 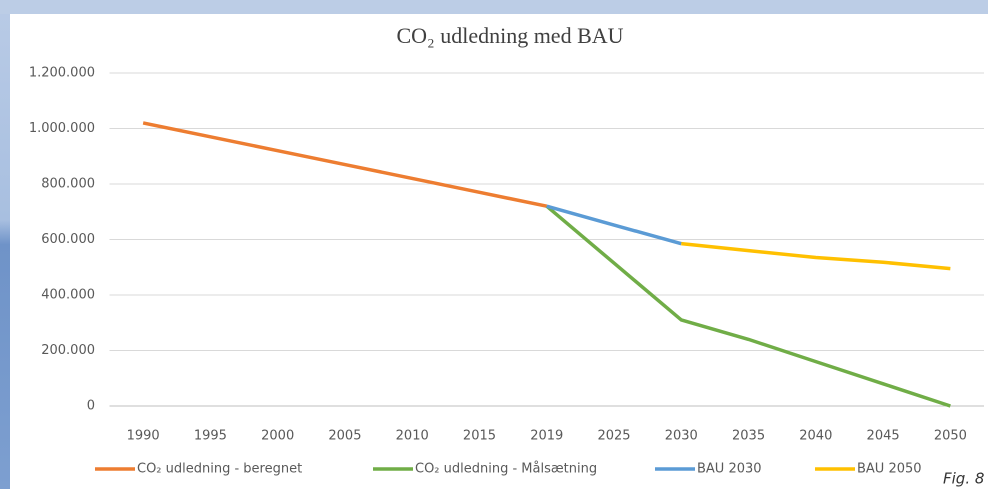 What do you see at coordinates (509, 35) in the screenshot?
I see `chart-title: CO₂ udledning med BAU` at bounding box center [509, 35].